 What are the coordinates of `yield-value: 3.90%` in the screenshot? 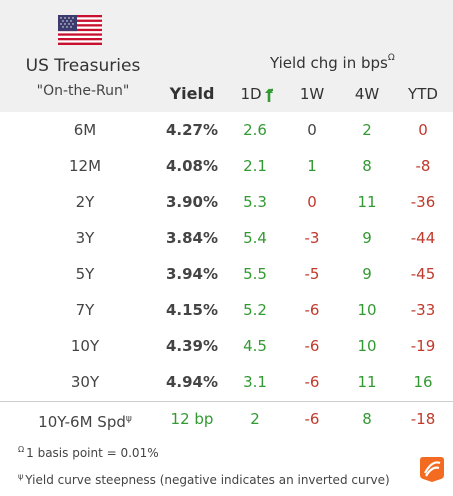 It's located at (192, 202).